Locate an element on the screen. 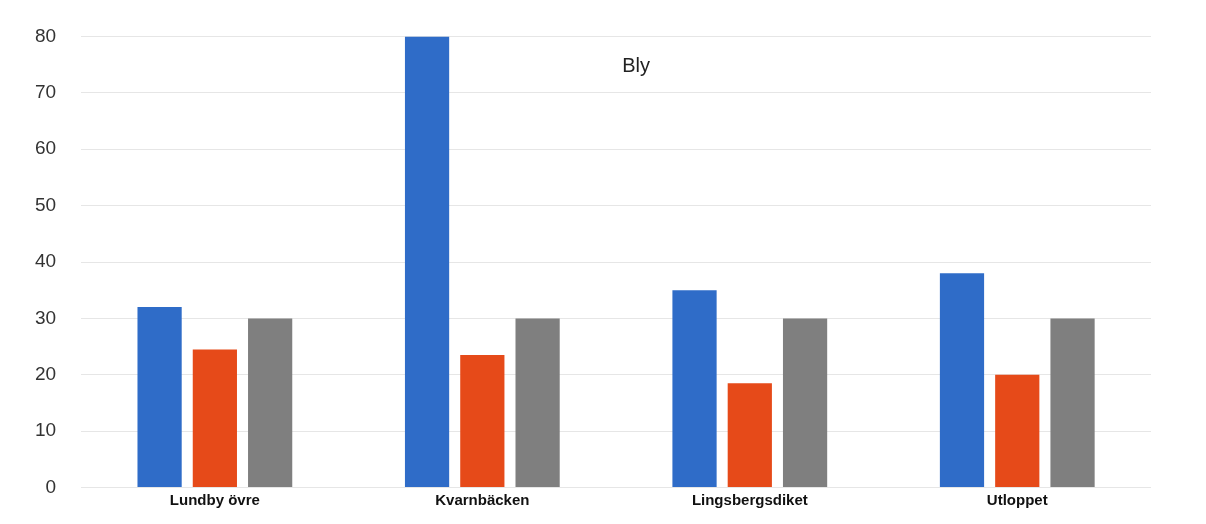 Image resolution: width=1206 pixels, height=524 pixels. x-tick-label: Lundby övre is located at coordinates (214, 499).